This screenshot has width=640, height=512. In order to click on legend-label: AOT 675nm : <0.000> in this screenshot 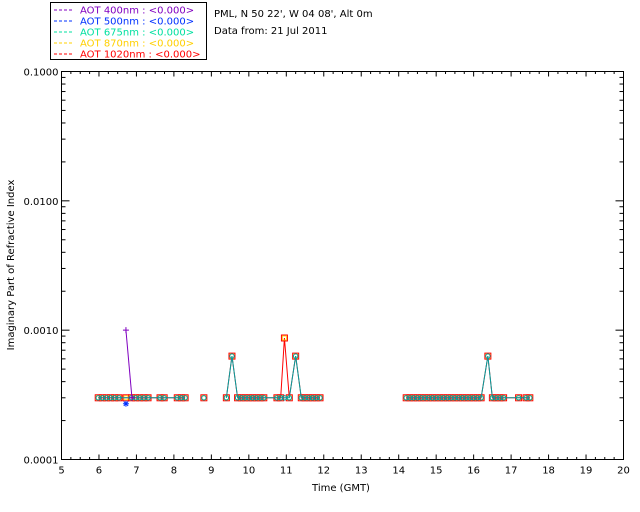, I will do `click(137, 33)`.